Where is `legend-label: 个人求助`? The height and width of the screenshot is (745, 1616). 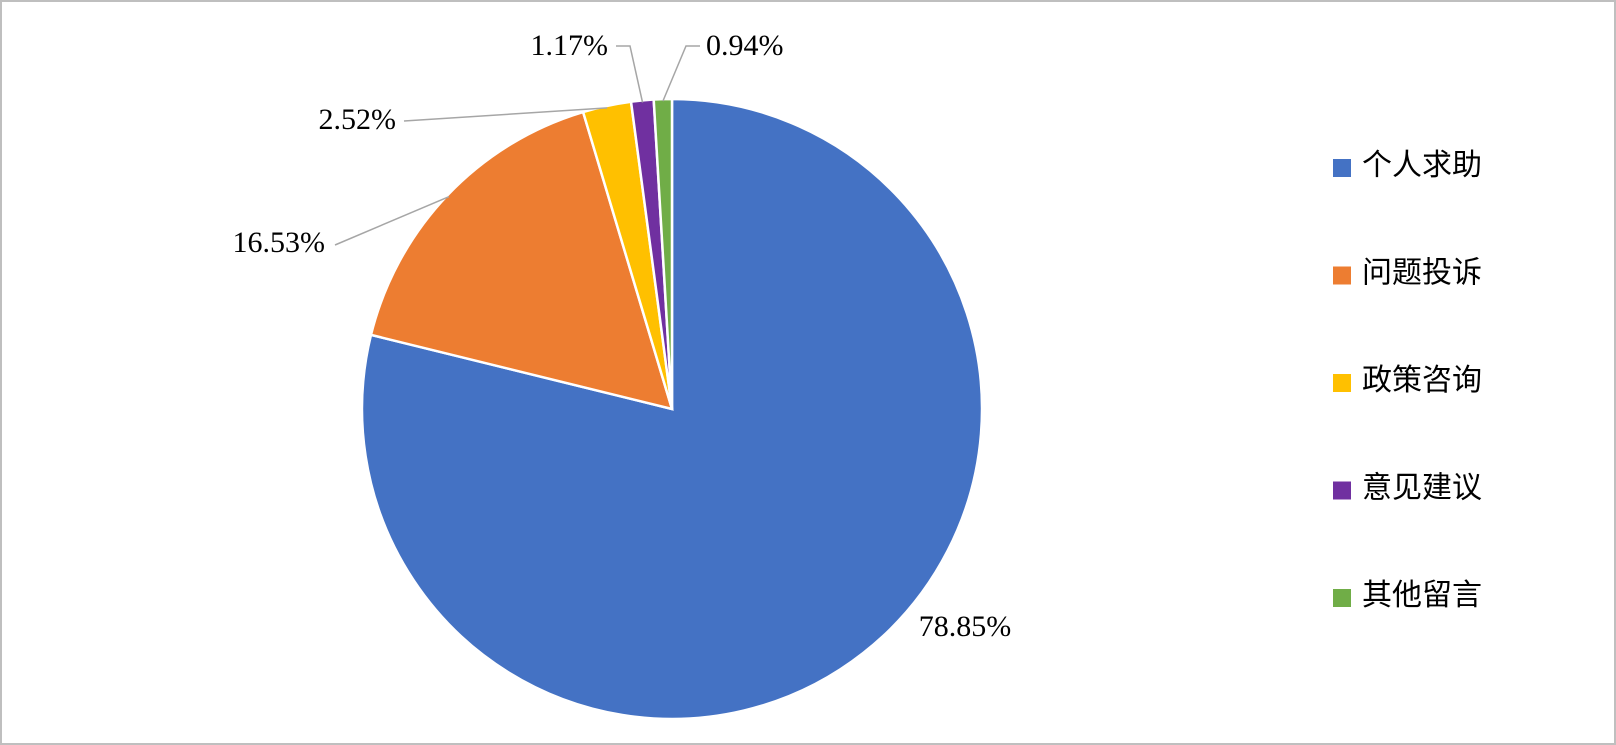 legend-label: 个人求助 is located at coordinates (1422, 165).